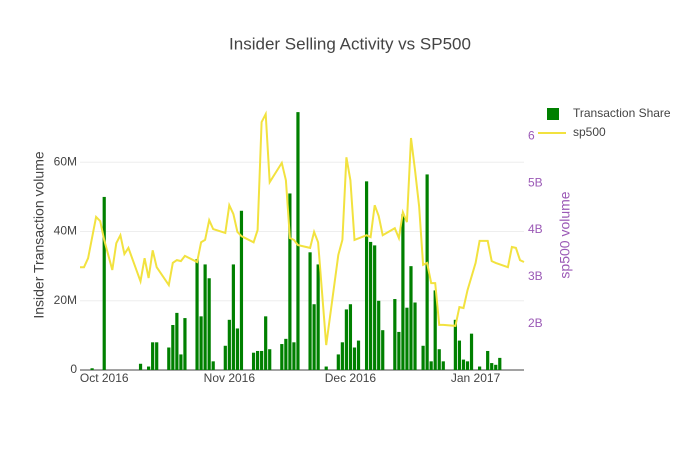  Describe the element at coordinates (476, 378) in the screenshot. I see `x-tick-label: Jan 2017` at that location.